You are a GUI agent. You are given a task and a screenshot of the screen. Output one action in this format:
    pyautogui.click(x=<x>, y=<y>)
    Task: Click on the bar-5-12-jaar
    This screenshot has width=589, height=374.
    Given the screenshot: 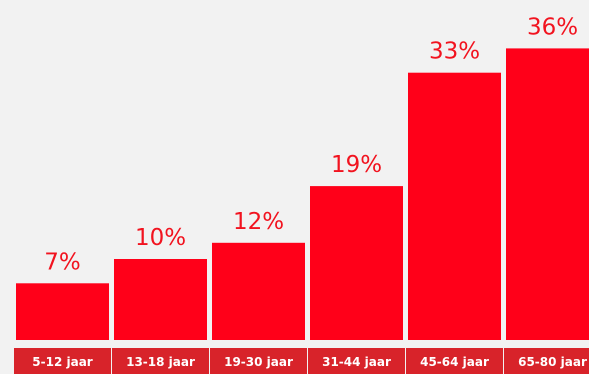 What is the action you would take?
    pyautogui.click(x=62, y=311)
    